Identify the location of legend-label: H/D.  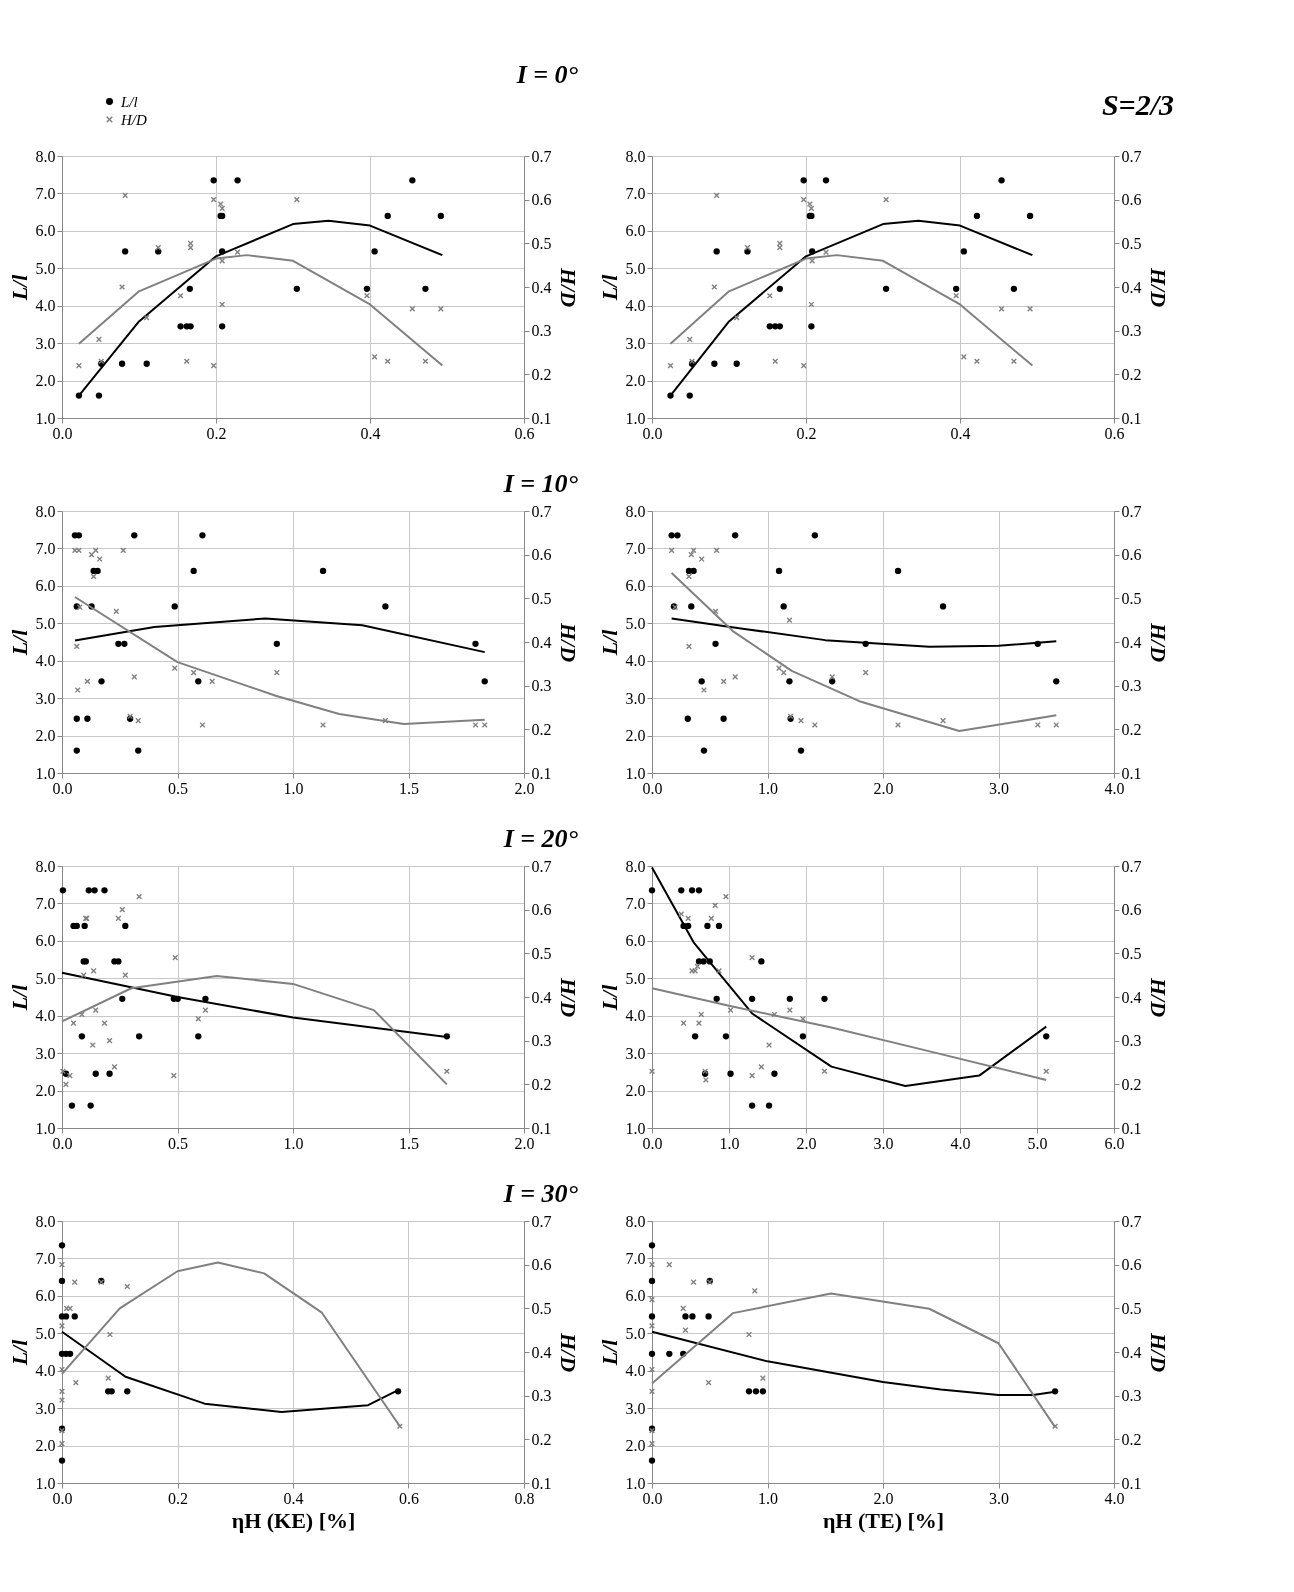
(133, 119).